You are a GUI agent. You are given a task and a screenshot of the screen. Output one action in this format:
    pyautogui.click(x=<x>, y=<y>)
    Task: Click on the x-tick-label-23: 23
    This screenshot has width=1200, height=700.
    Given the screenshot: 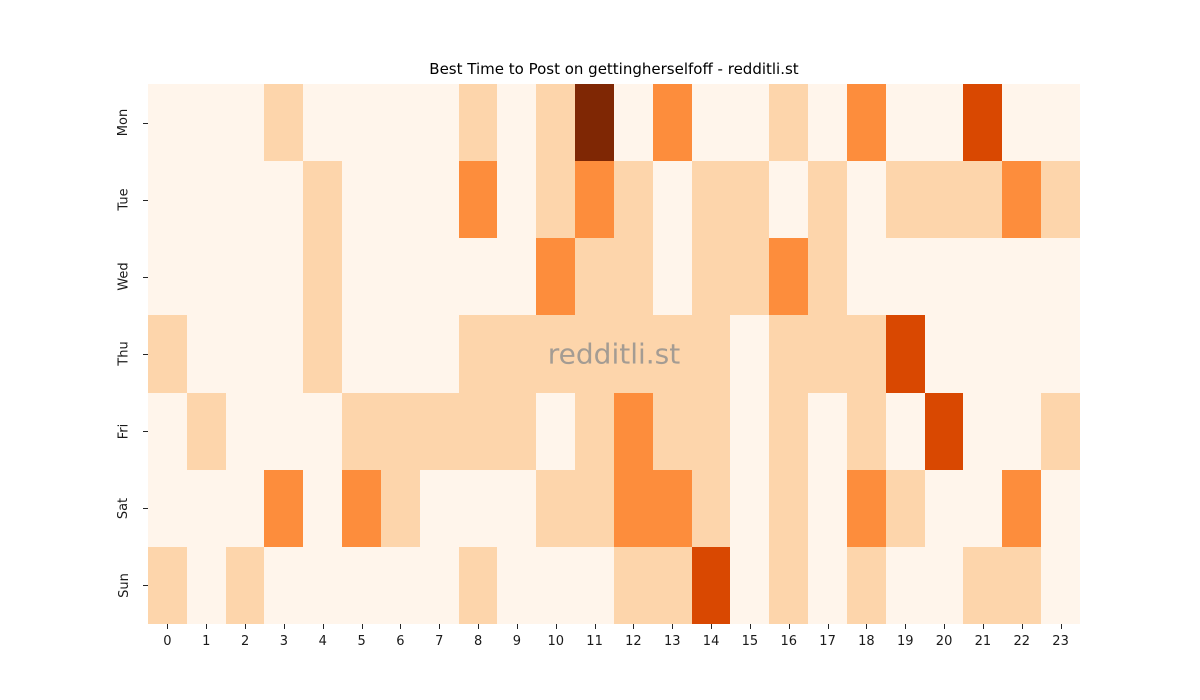 What is the action you would take?
    pyautogui.click(x=1060, y=641)
    